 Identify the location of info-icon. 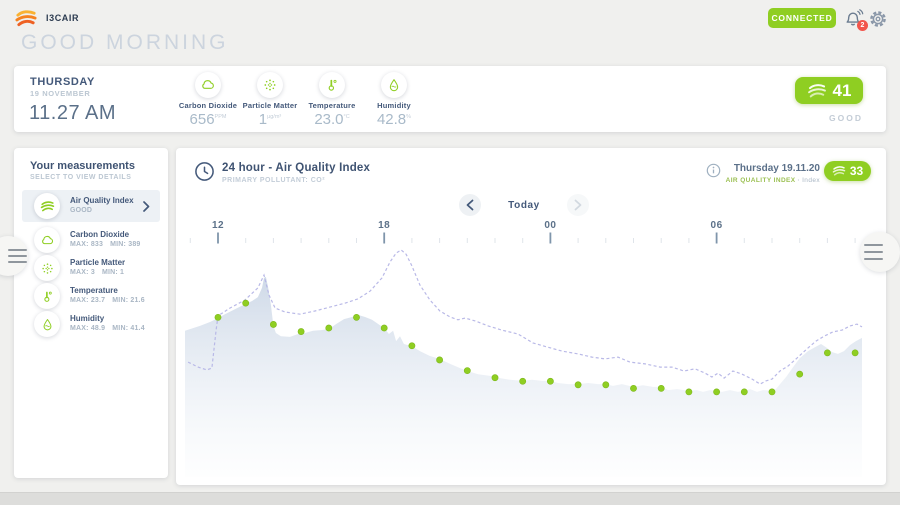
(713, 170).